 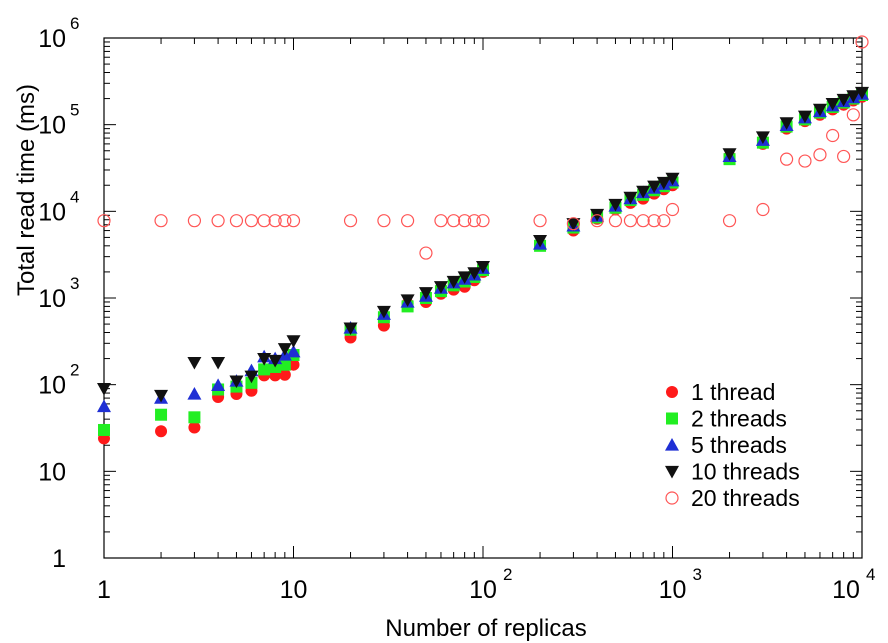 I want to click on y-tick-label: 10², so click(x=58, y=380).